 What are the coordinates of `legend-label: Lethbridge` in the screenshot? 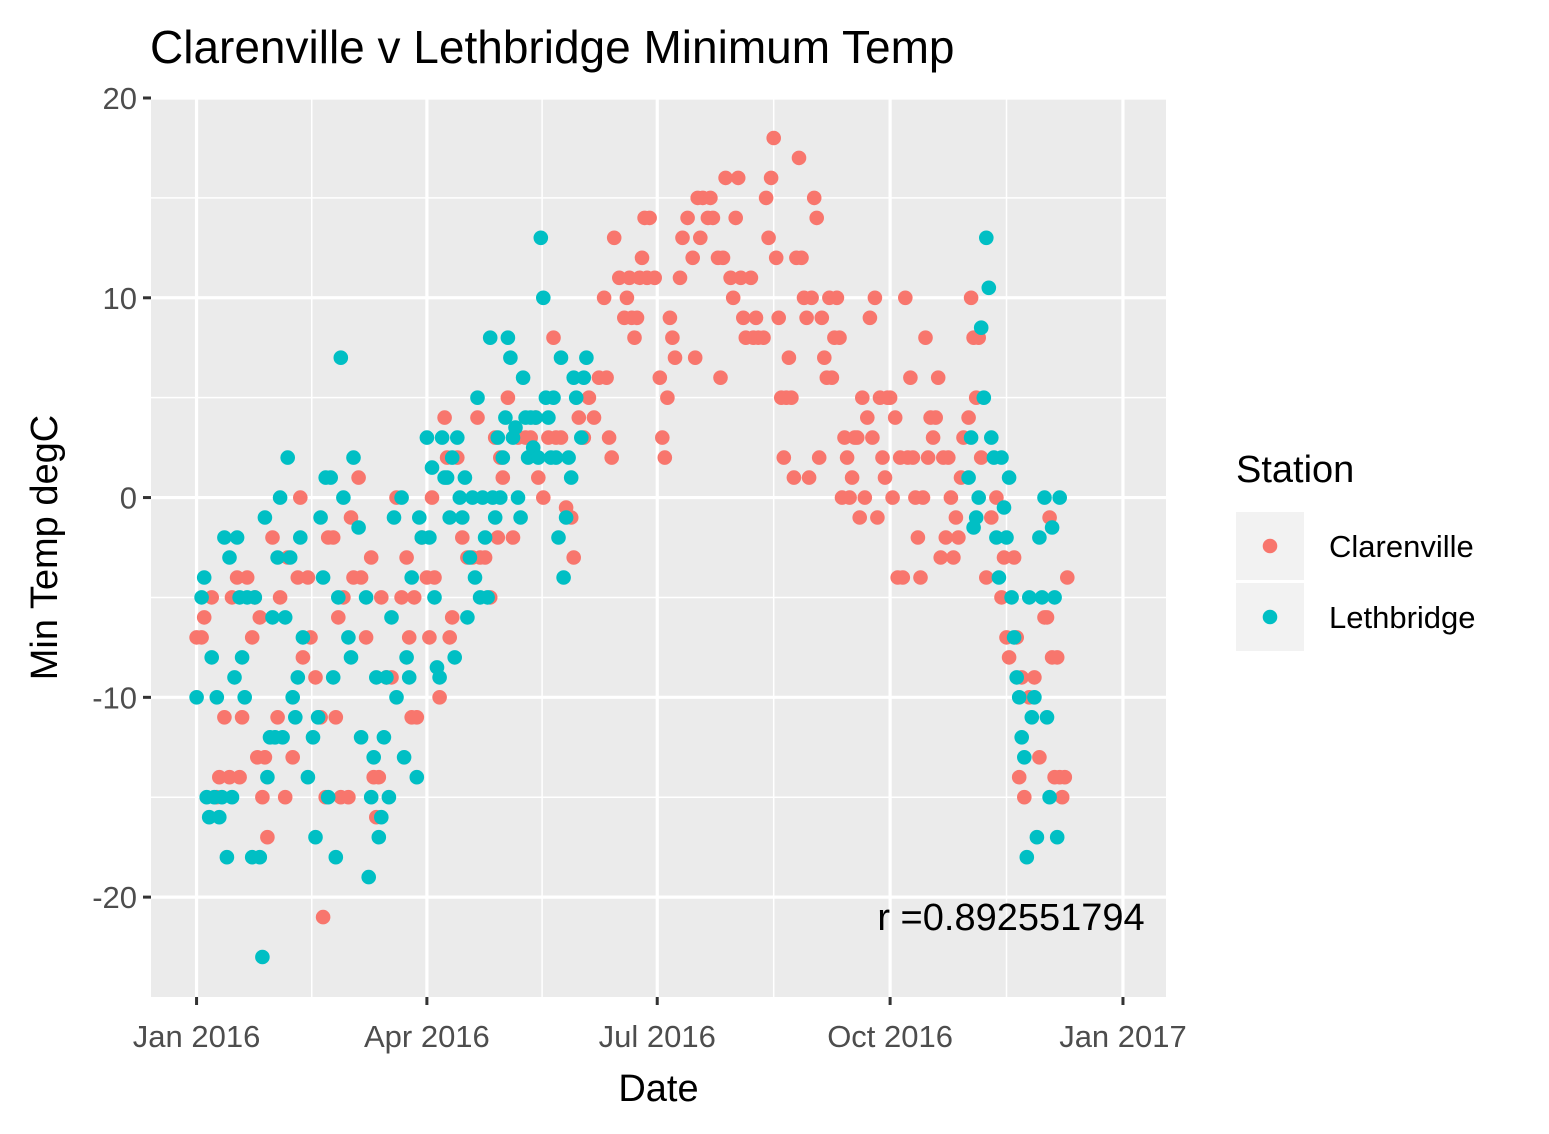 It's located at (1402, 617).